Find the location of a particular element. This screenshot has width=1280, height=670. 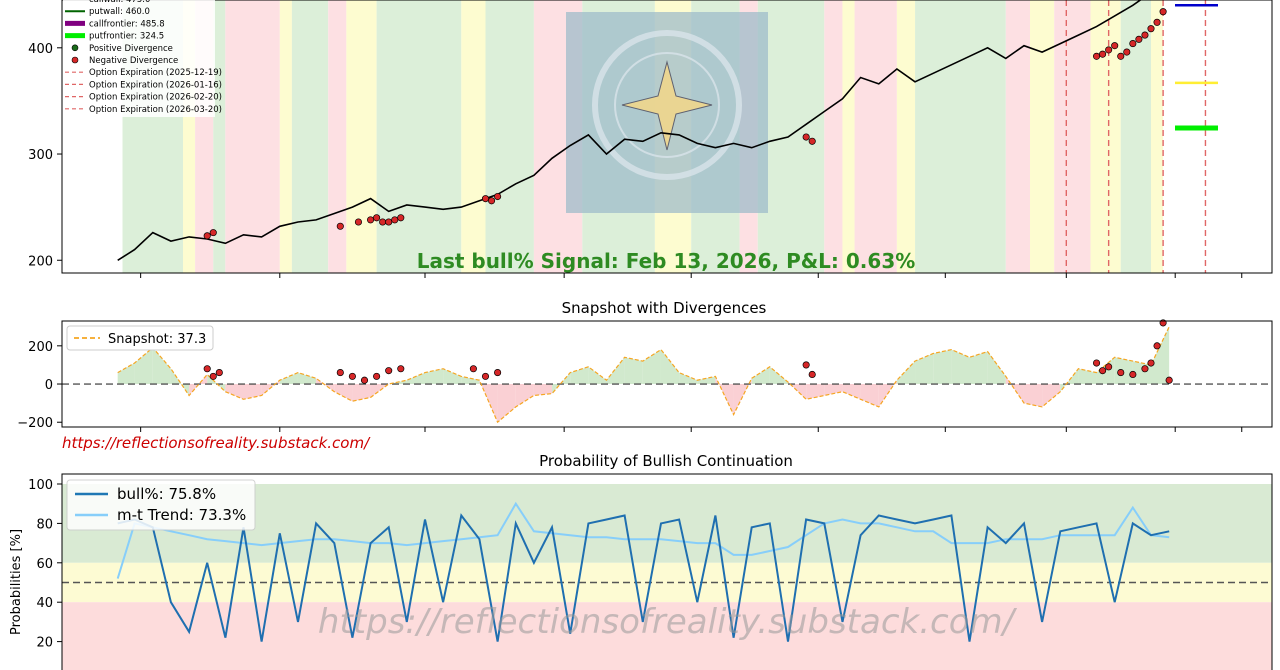

snapshot-title: Snapshot with Divergences is located at coordinates (664, 308).